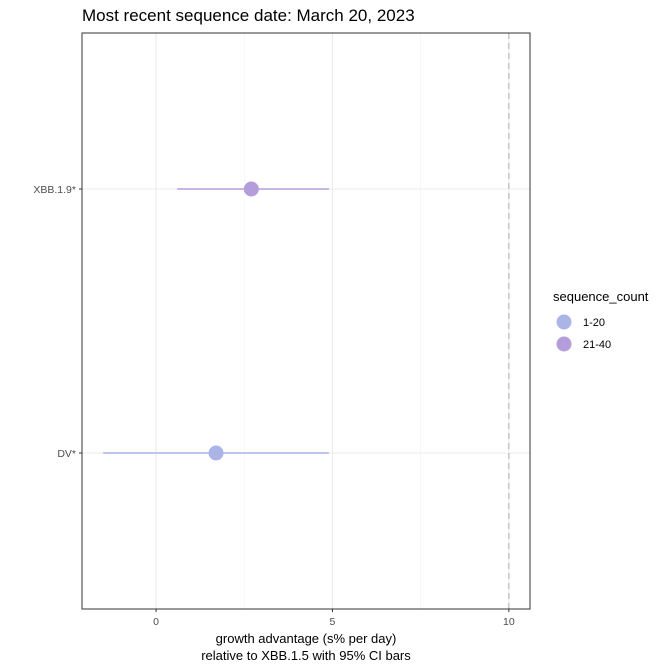 This screenshot has height=672, width=672. Describe the element at coordinates (306, 638) in the screenshot. I see `x-axis-title-line1: growth advantage (s% per day)` at that location.